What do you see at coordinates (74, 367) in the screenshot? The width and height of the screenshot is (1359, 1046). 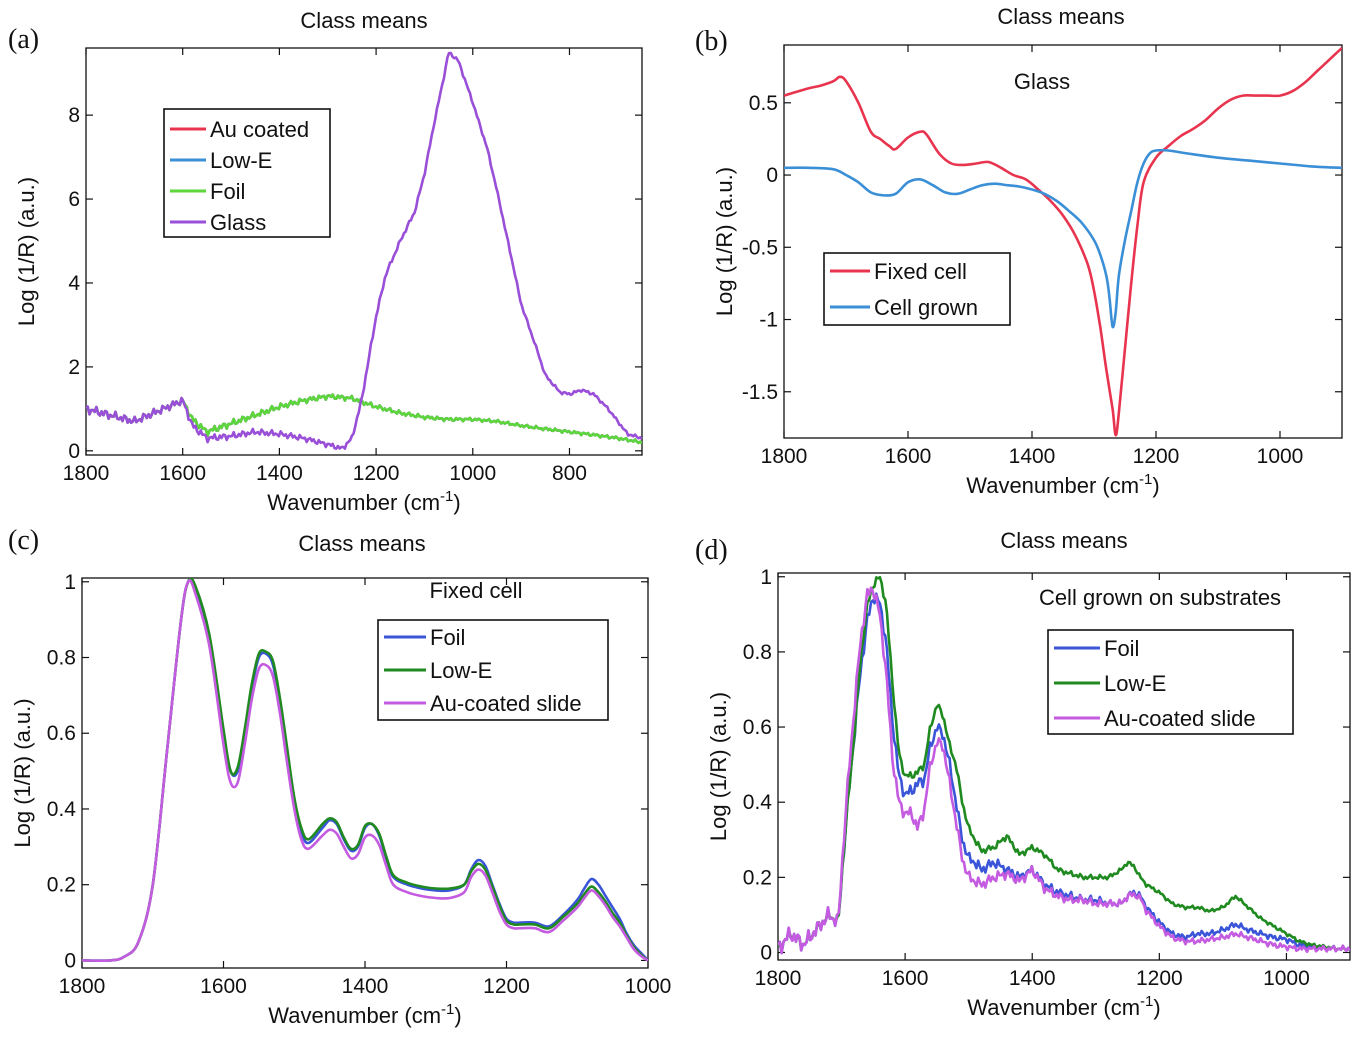 I see `y-tick-label: 2` at bounding box center [74, 367].